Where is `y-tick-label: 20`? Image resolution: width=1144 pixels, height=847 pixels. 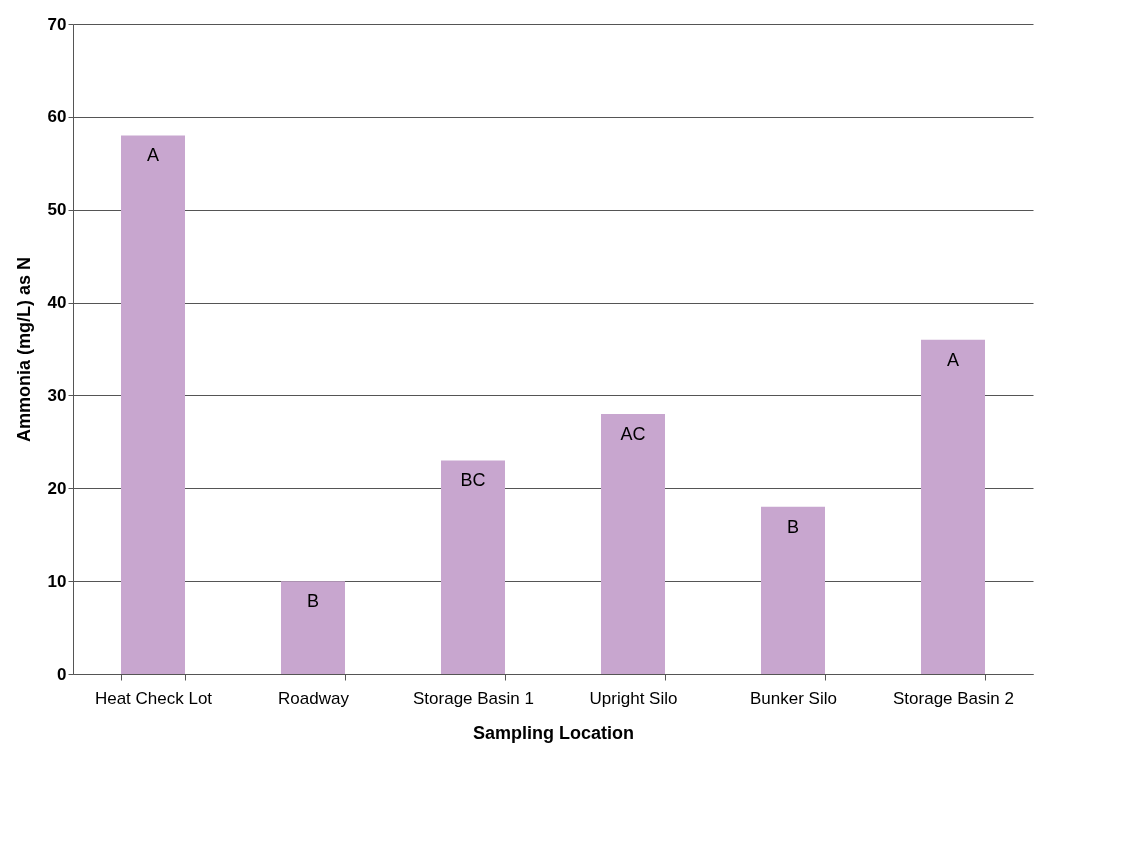
y-tick-label: 20 is located at coordinates (57, 488).